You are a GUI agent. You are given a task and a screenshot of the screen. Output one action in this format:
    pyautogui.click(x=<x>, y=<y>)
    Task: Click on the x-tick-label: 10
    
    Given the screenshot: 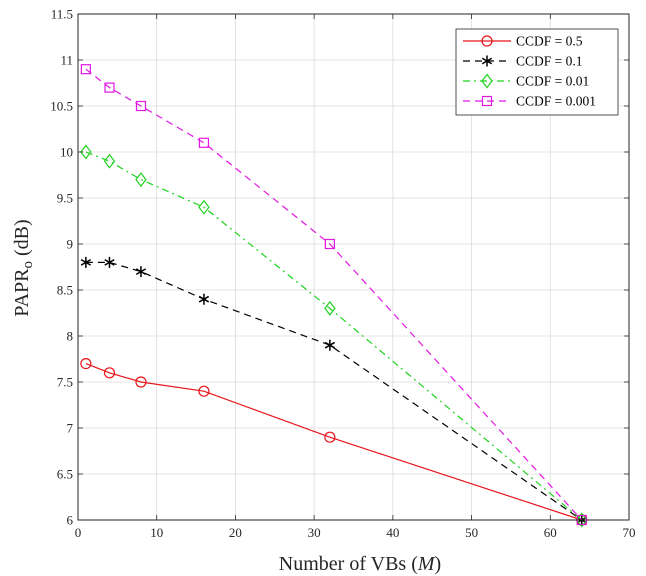 What is the action you would take?
    pyautogui.click(x=156, y=532)
    